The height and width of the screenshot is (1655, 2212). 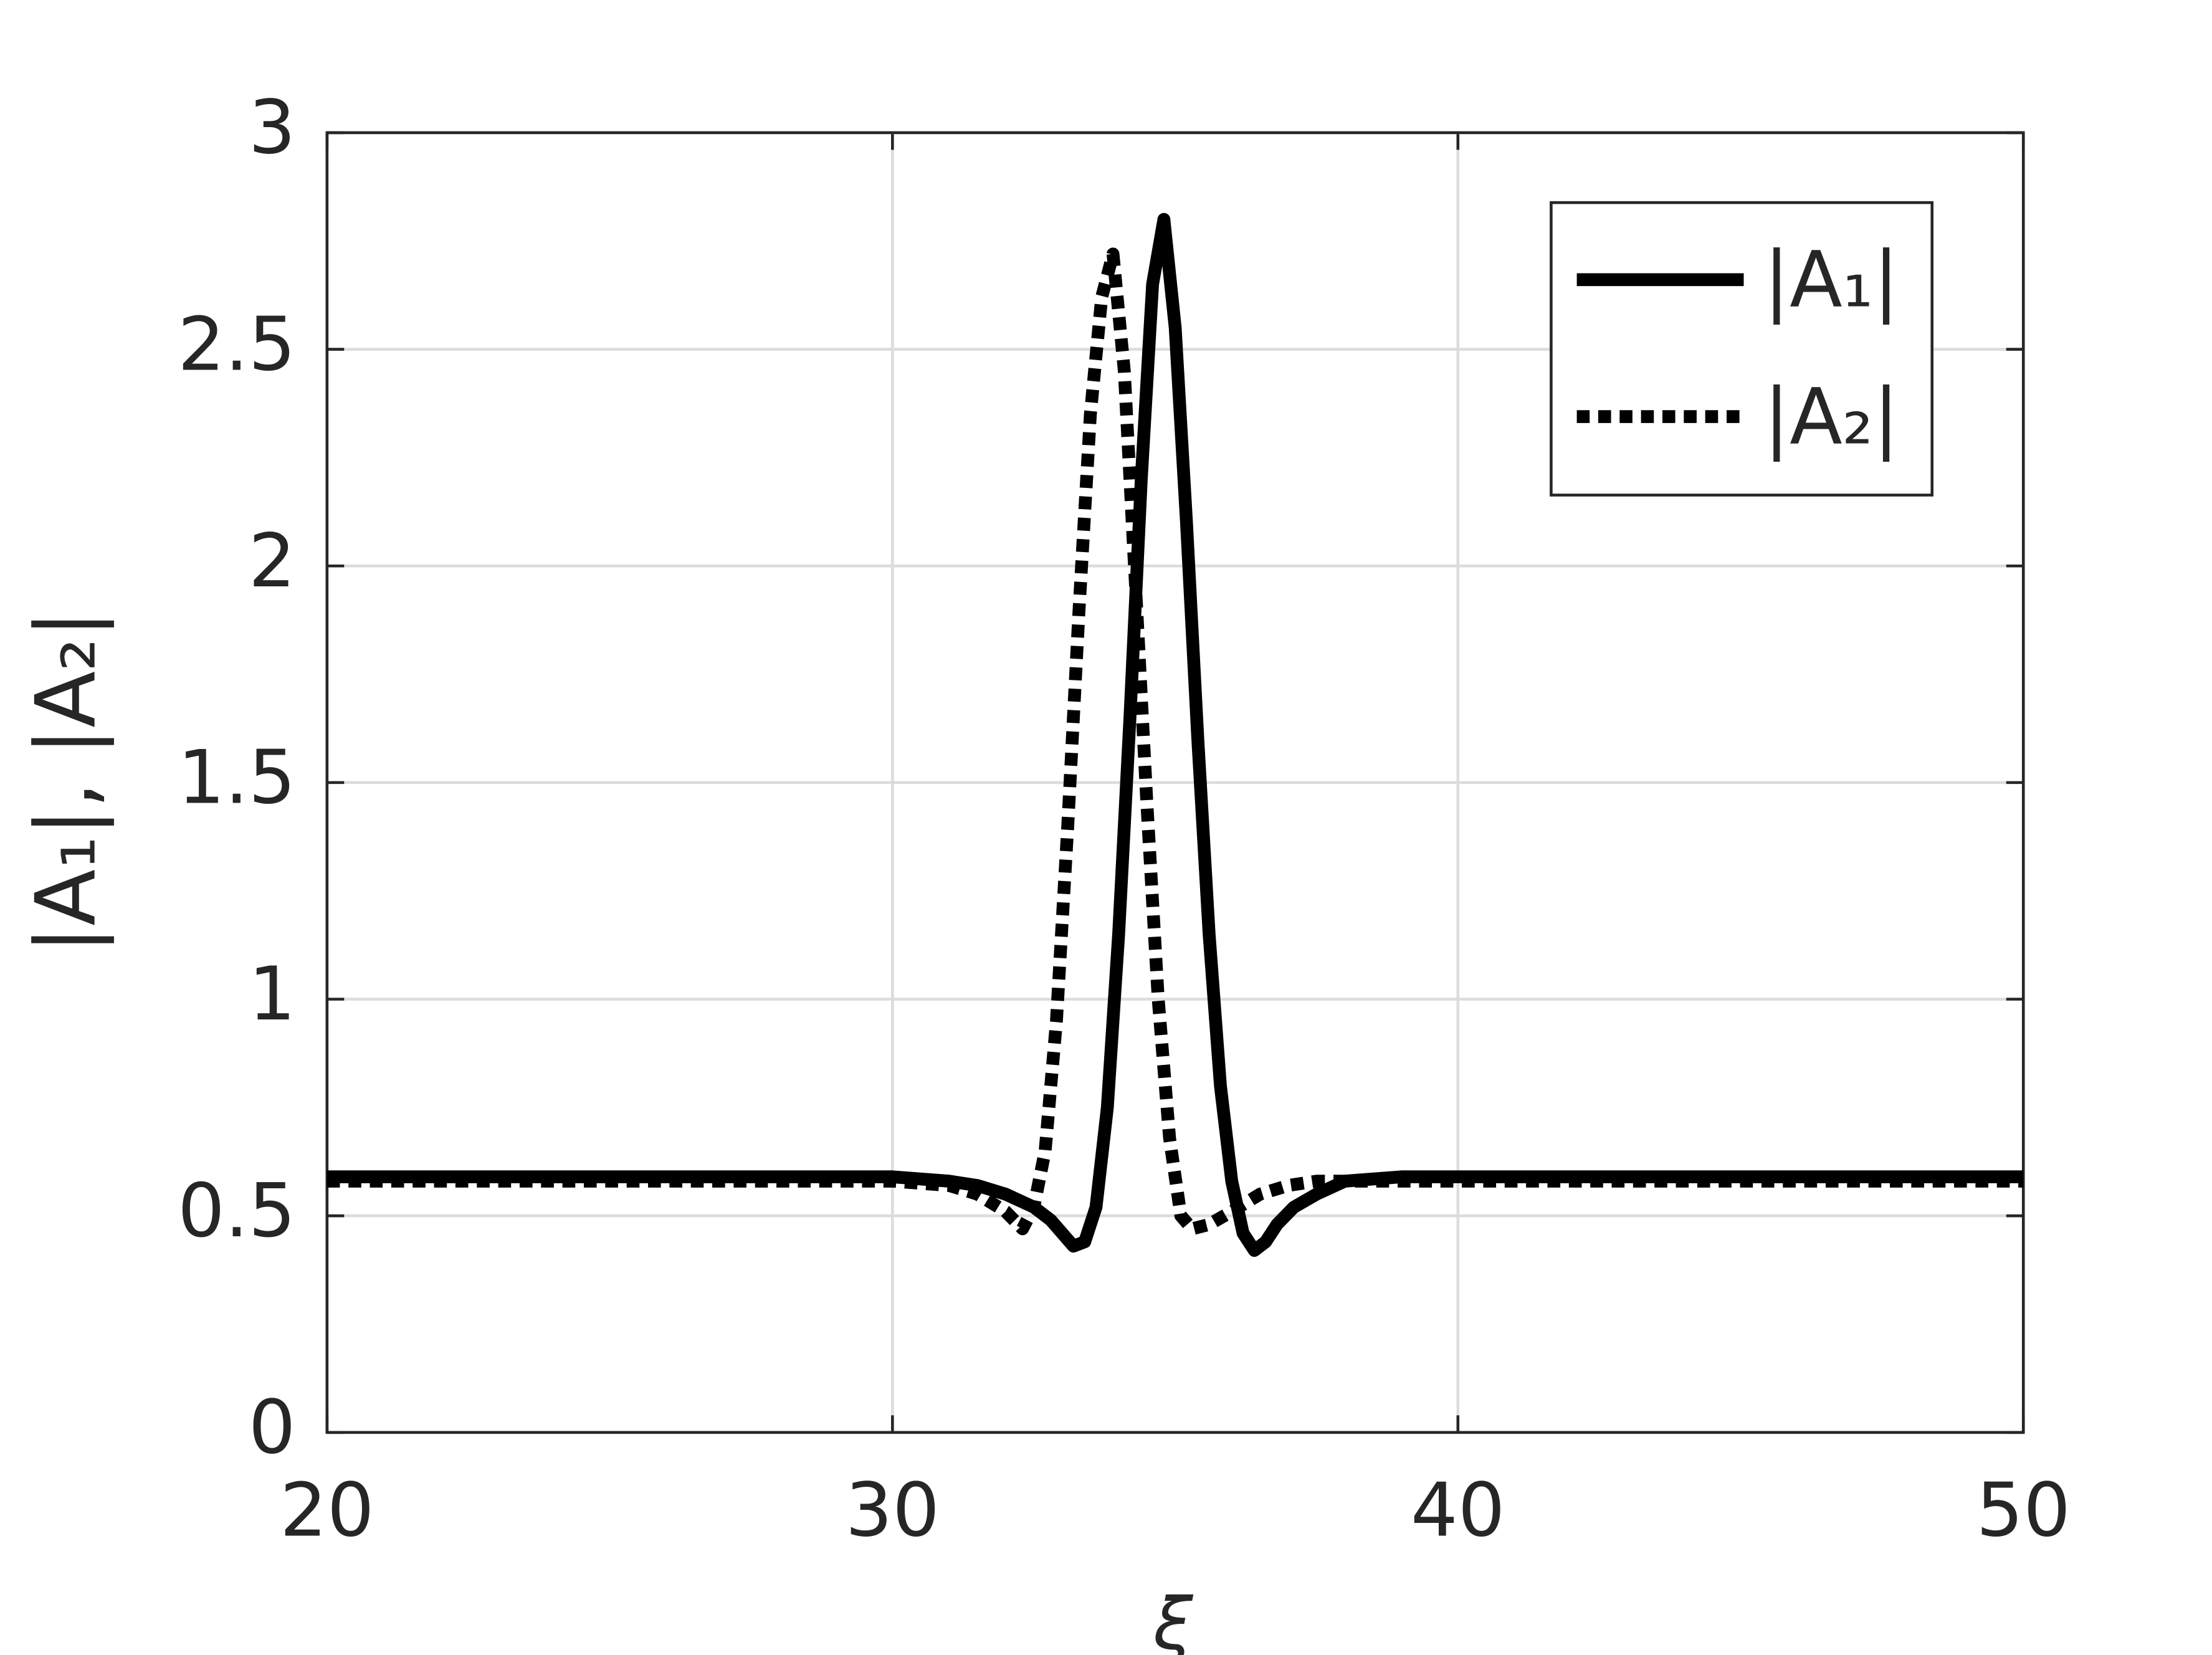 What do you see at coordinates (237, 1211) in the screenshot?
I see `y-tick-label: 0.5` at bounding box center [237, 1211].